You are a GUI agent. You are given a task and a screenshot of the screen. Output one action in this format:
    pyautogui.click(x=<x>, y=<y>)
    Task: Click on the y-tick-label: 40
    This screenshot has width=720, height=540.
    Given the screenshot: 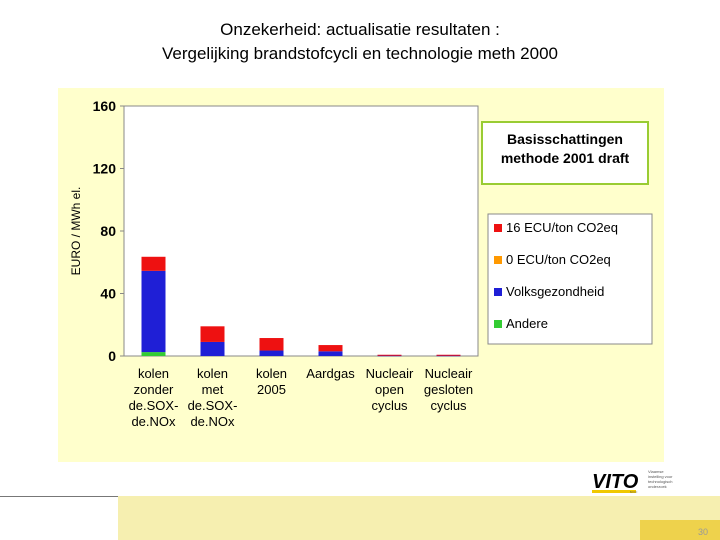 What is the action you would take?
    pyautogui.click(x=108, y=294)
    